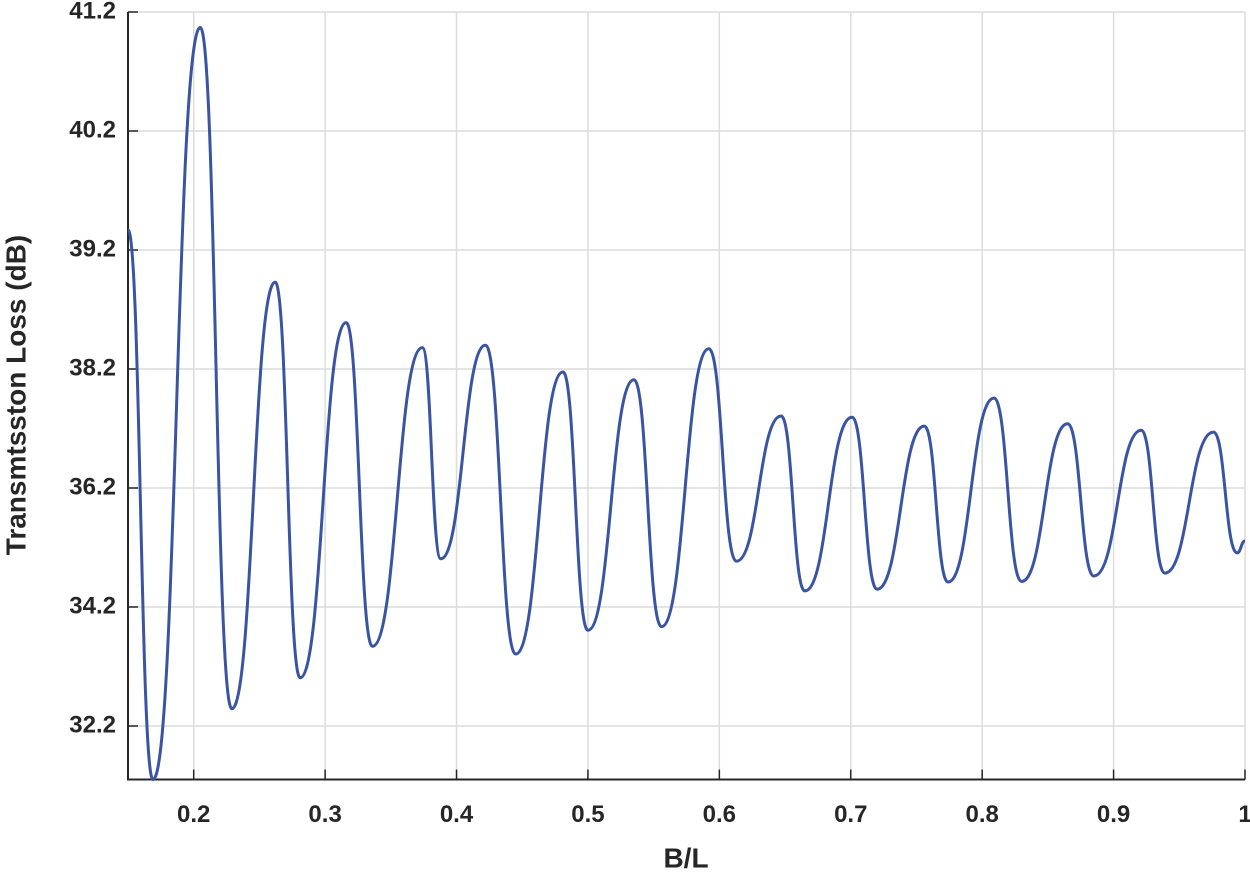 Image resolution: width=1250 pixels, height=882 pixels. What do you see at coordinates (92, 248) in the screenshot?
I see `y-tick-label: 39.2` at bounding box center [92, 248].